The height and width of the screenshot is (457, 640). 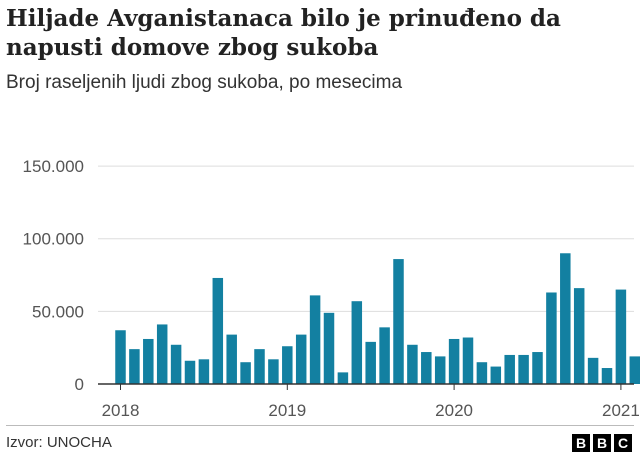 I want to click on x-tick-label: 2019, so click(x=287, y=410).